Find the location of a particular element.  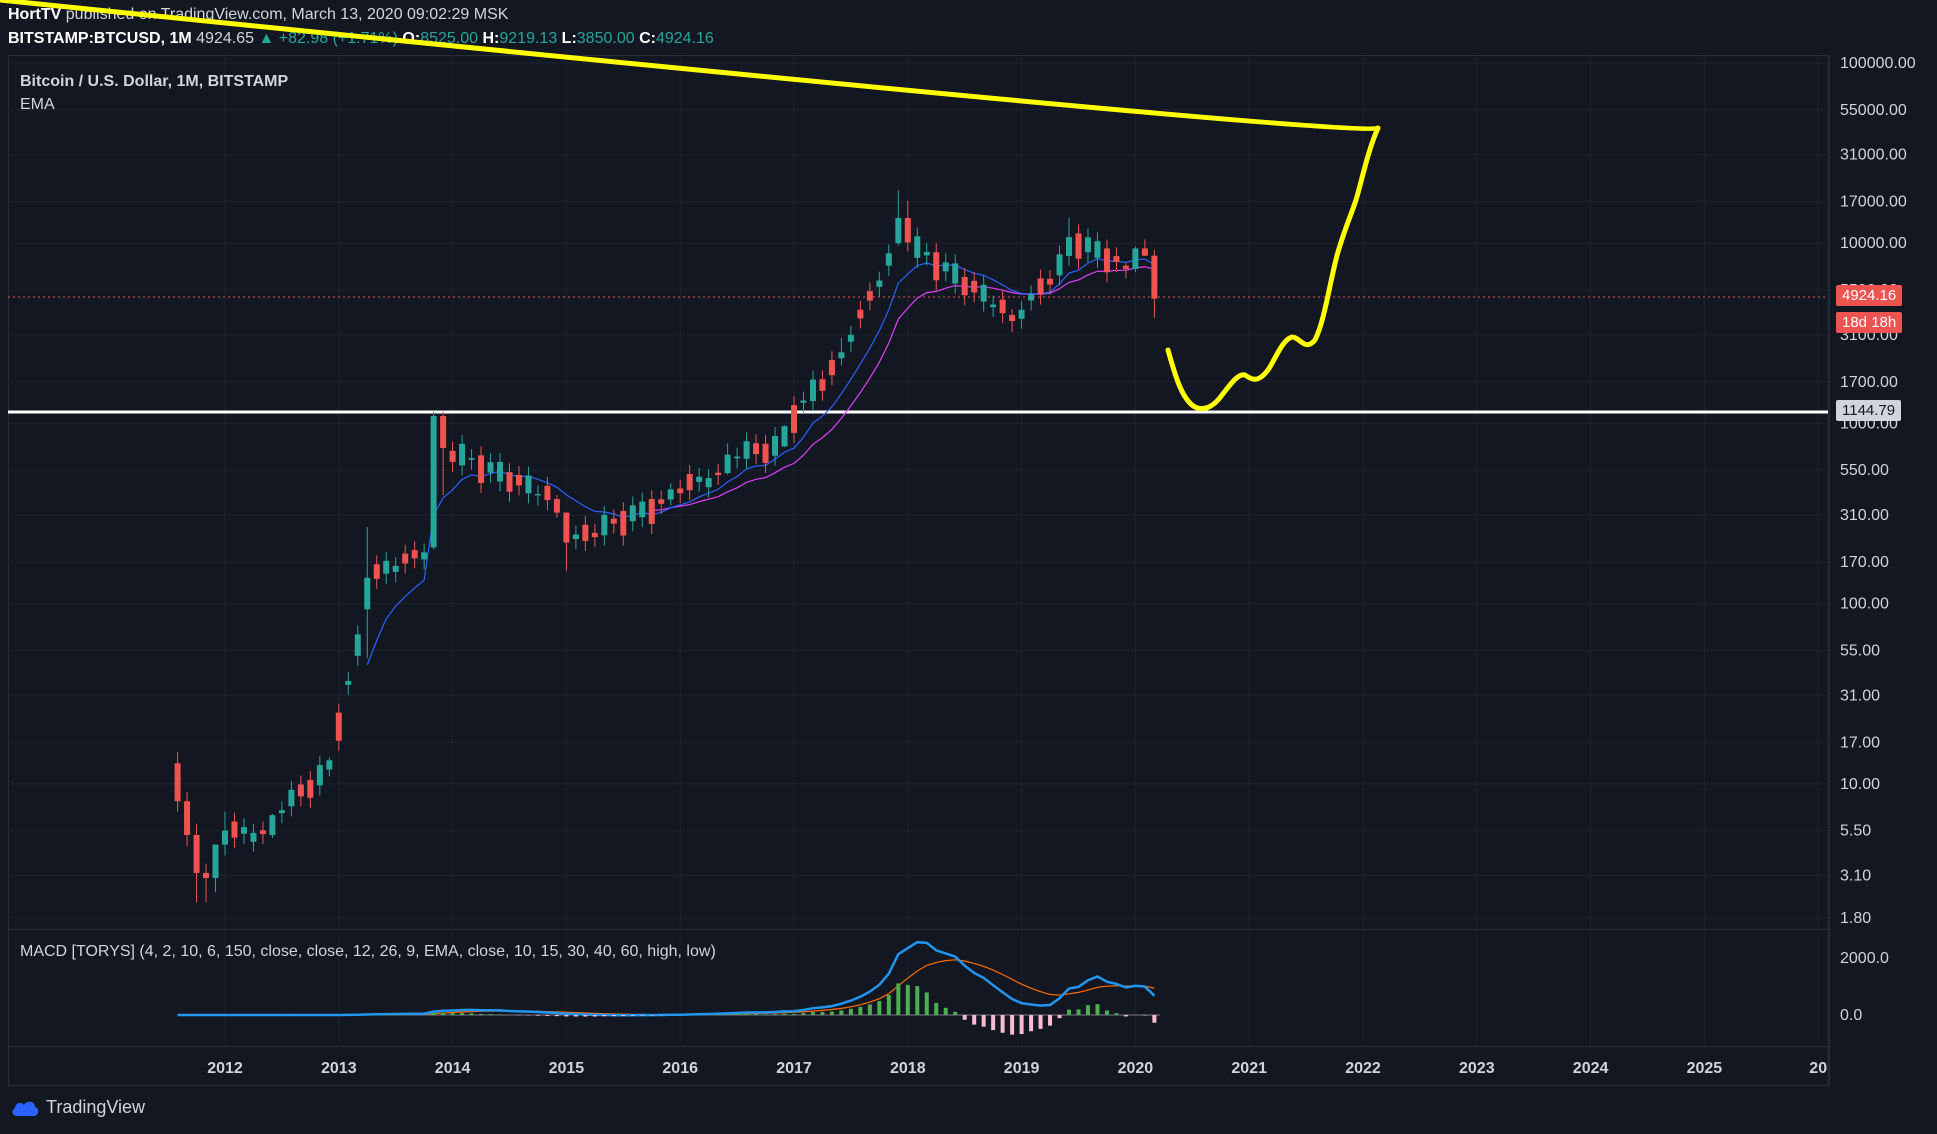

bar-countdown-tag: 18d 18h is located at coordinates (1869, 322).